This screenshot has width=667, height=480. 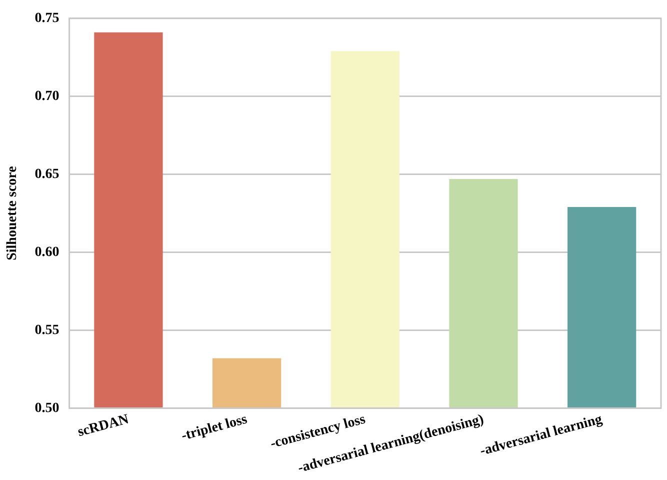 What do you see at coordinates (47, 252) in the screenshot?
I see `y-tick-label: 0.60` at bounding box center [47, 252].